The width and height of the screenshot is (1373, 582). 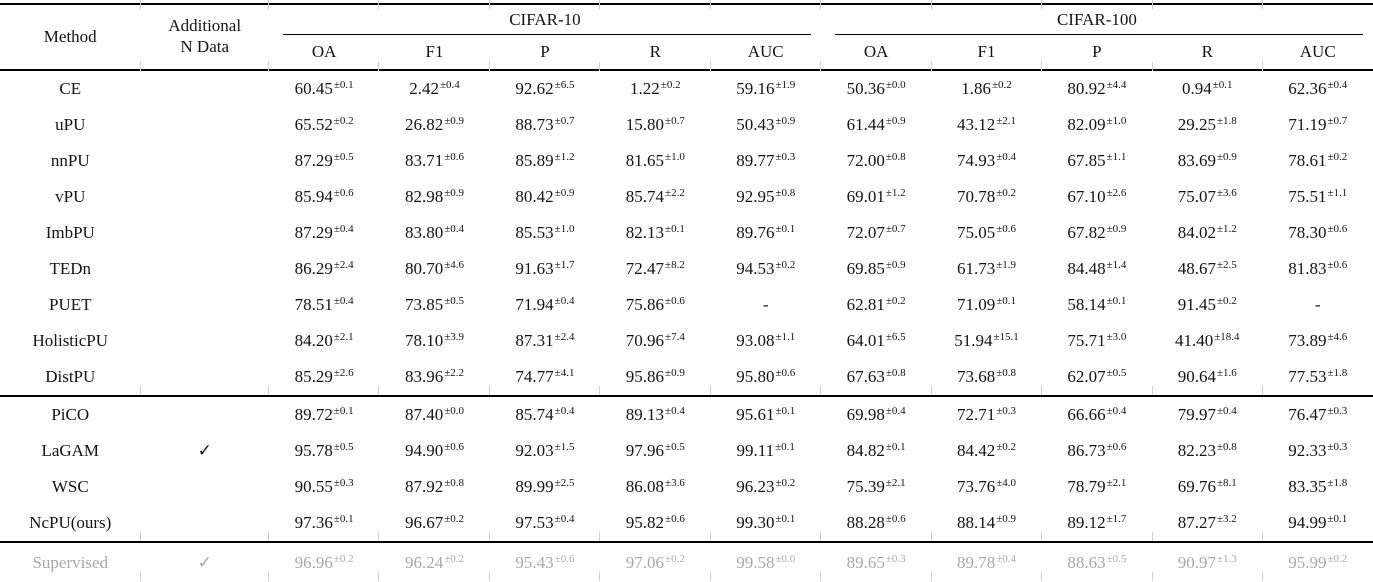 What do you see at coordinates (454, 373) in the screenshot?
I see `std-dev: ±2.2` at bounding box center [454, 373].